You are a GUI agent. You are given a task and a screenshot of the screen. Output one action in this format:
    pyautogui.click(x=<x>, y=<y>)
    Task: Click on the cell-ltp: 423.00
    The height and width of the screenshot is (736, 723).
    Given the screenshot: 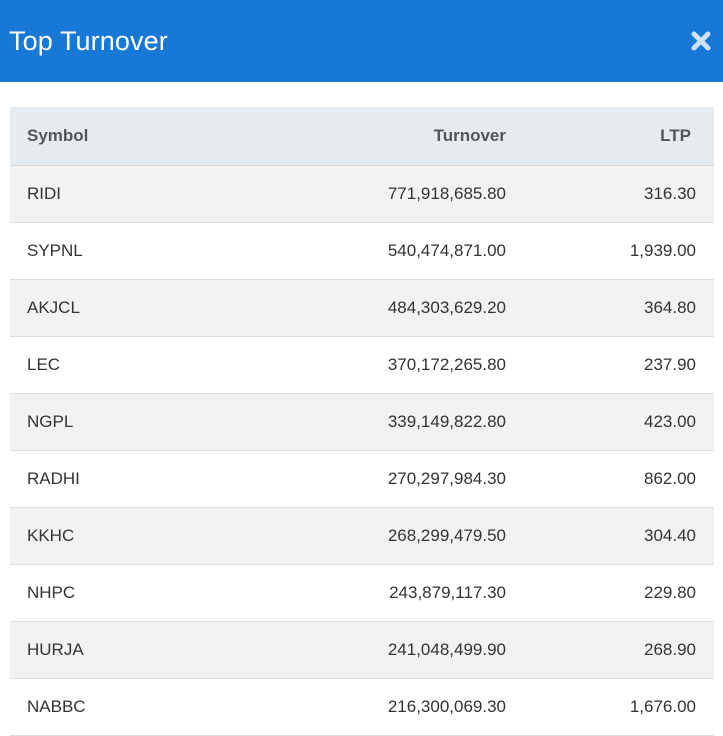 What is the action you would take?
    pyautogui.click(x=670, y=421)
    